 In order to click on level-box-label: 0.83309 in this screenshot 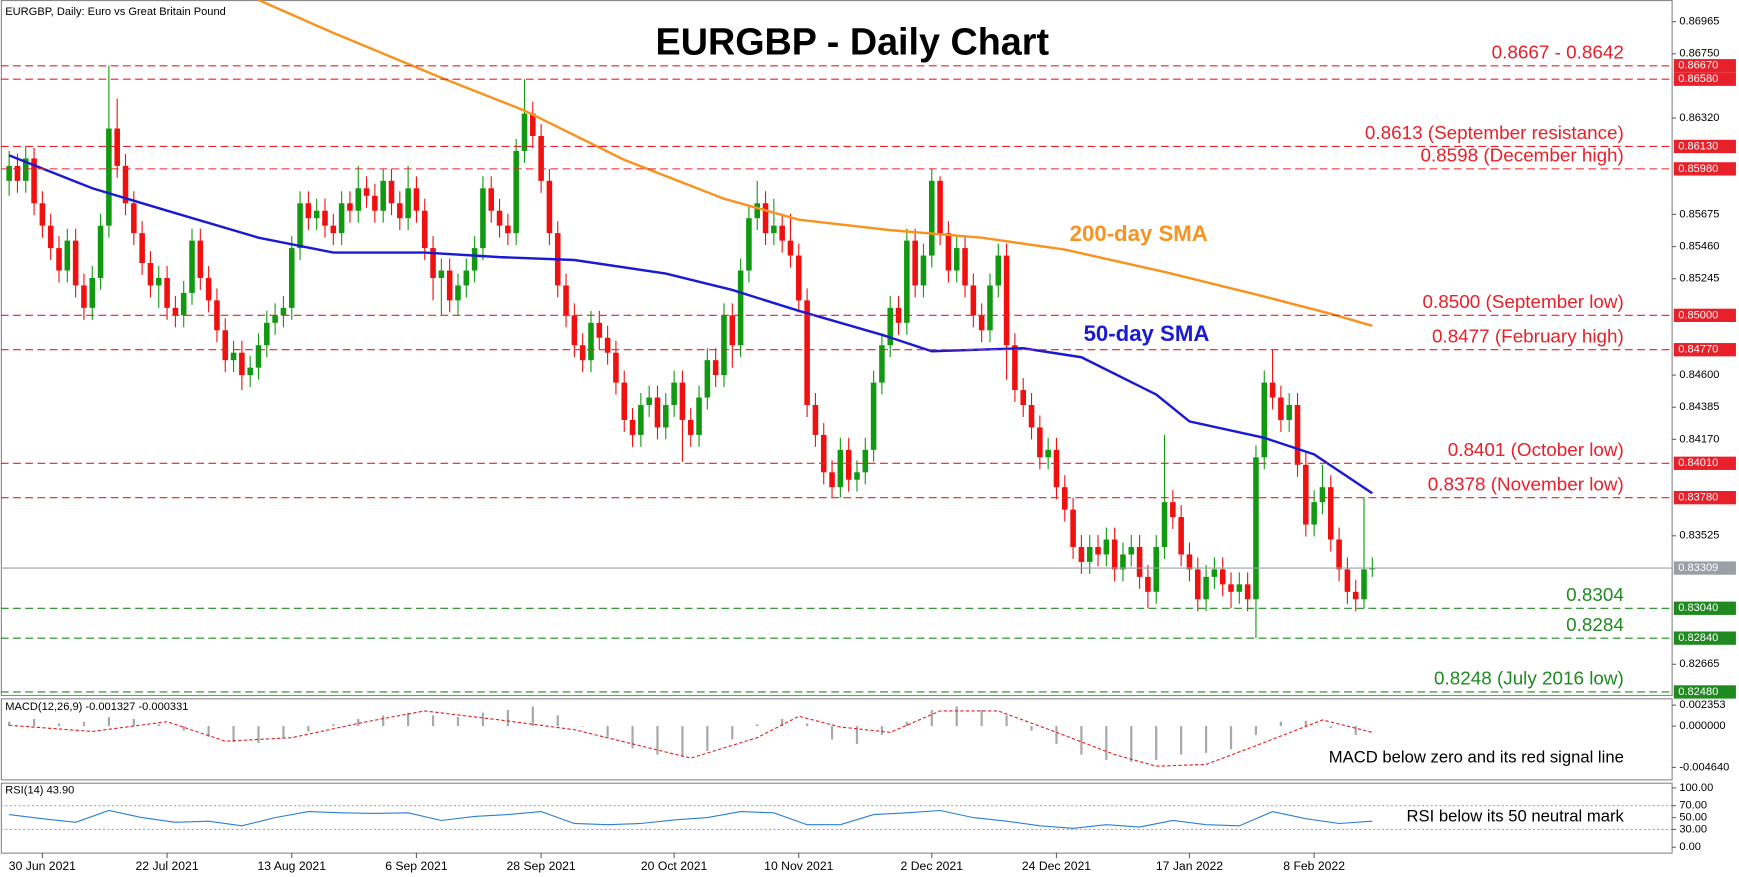, I will do `click(1698, 568)`.